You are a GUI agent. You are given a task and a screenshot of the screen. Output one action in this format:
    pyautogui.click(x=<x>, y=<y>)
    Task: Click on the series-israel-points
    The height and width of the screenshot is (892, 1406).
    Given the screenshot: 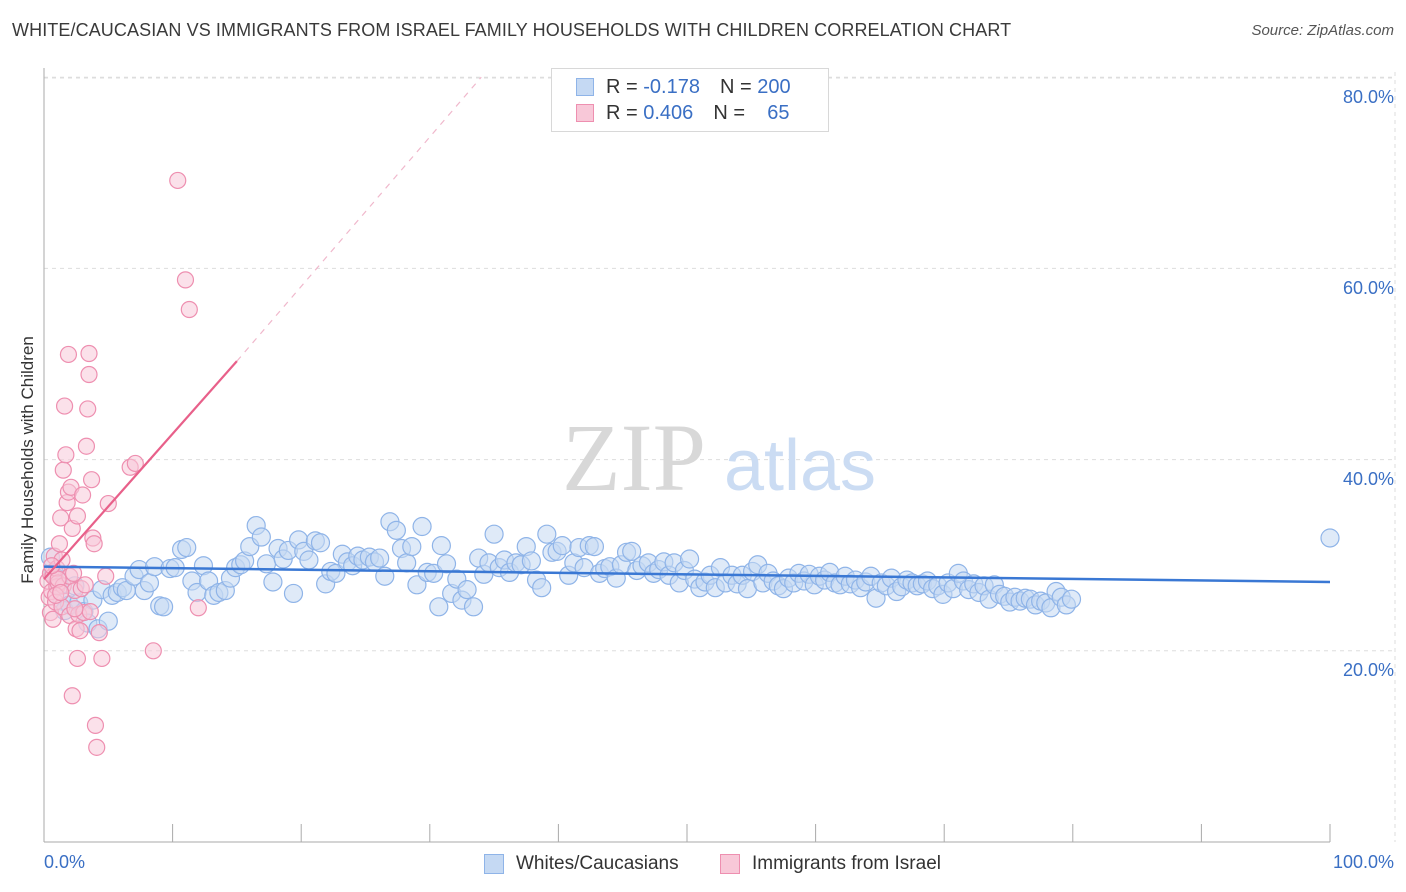 What is the action you would take?
    pyautogui.click(x=123, y=463)
    